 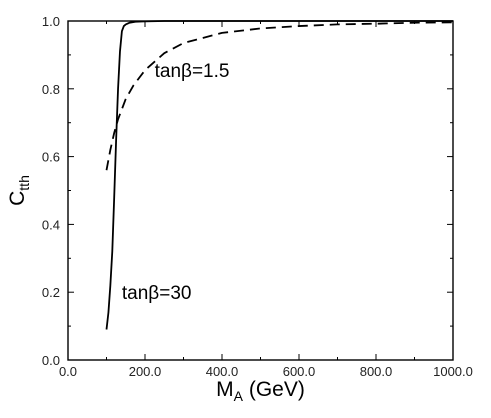 I want to click on y-tick-label: 0.0, so click(x=51, y=360).